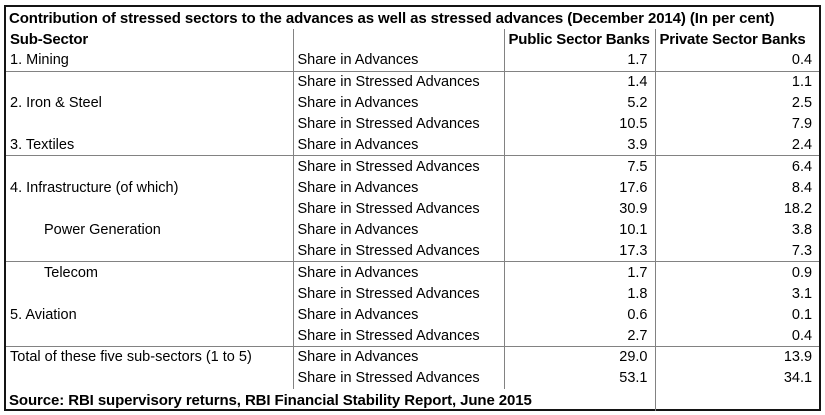  Describe the element at coordinates (737, 251) in the screenshot. I see `private-value-cell: 7.3` at that location.